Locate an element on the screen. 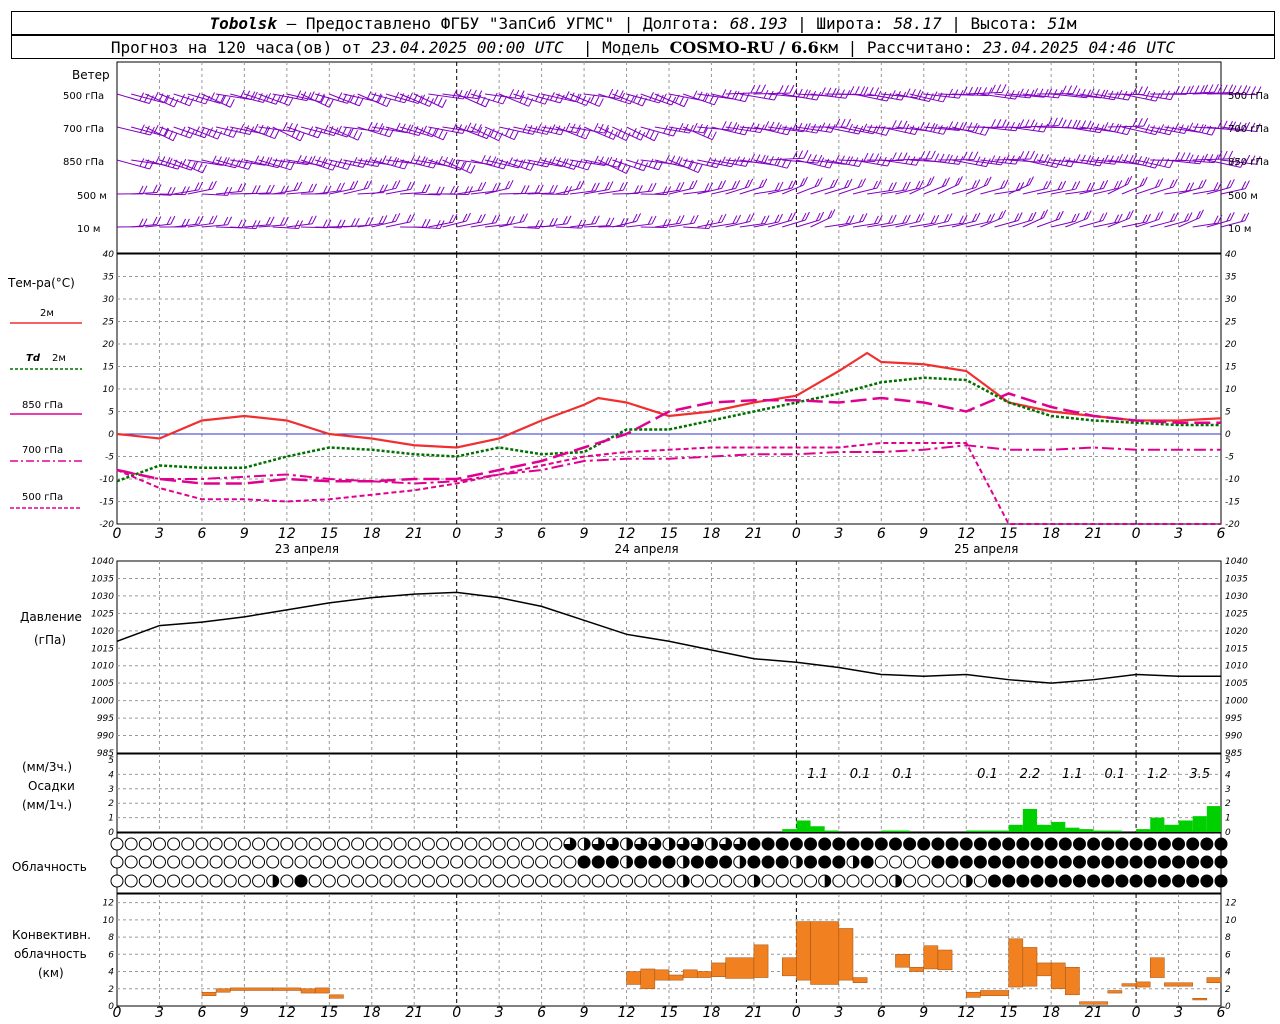 The height and width of the screenshot is (1024, 1280). x-tick-bottom: 0 is located at coordinates (796, 1013).